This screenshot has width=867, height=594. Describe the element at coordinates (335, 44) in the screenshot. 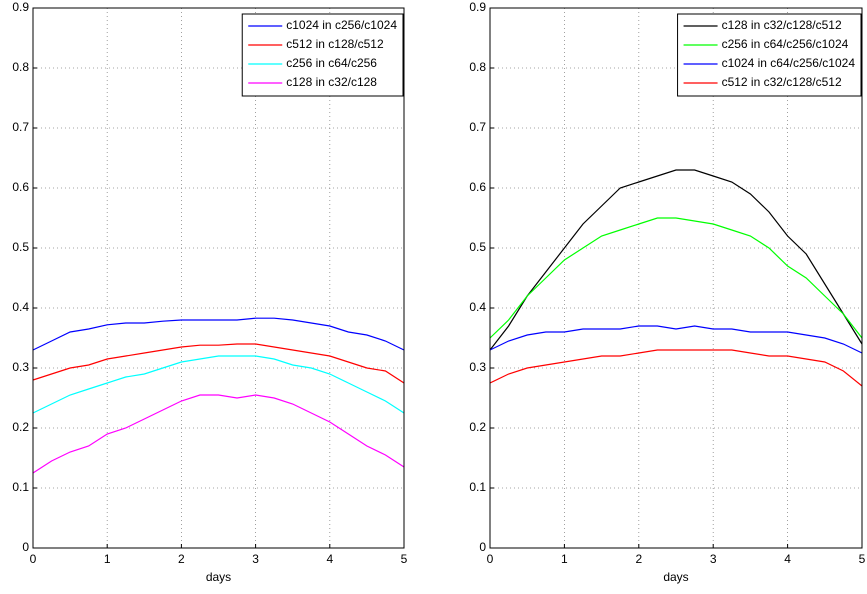

I see `legend-label: c512 in c128/c512` at that location.